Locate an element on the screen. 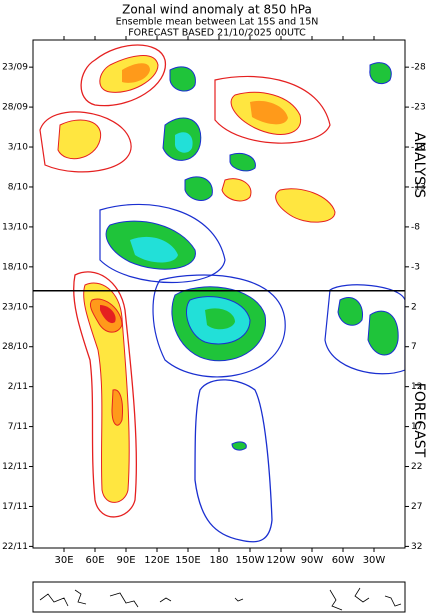 This screenshot has width=434, height=616. y2-tick-label: -28 is located at coordinates (418, 68).